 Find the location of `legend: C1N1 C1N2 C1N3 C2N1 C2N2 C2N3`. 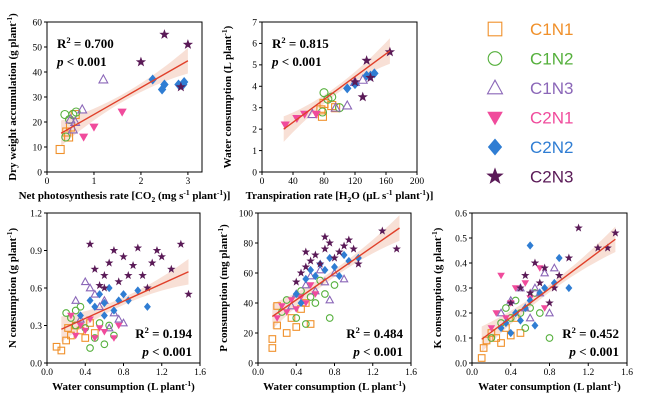

legend: C1N1 C1N2 C1N3 C2N1 C2N2 C2N3 is located at coordinates (529, 103).